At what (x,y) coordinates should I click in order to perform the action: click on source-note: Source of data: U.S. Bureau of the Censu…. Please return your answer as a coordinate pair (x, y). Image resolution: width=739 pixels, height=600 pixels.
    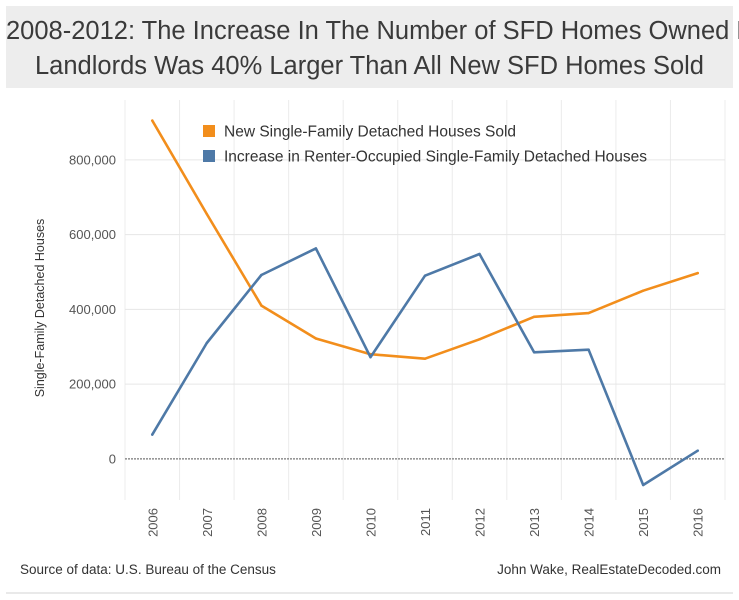
    Looking at the image, I should click on (148, 569).